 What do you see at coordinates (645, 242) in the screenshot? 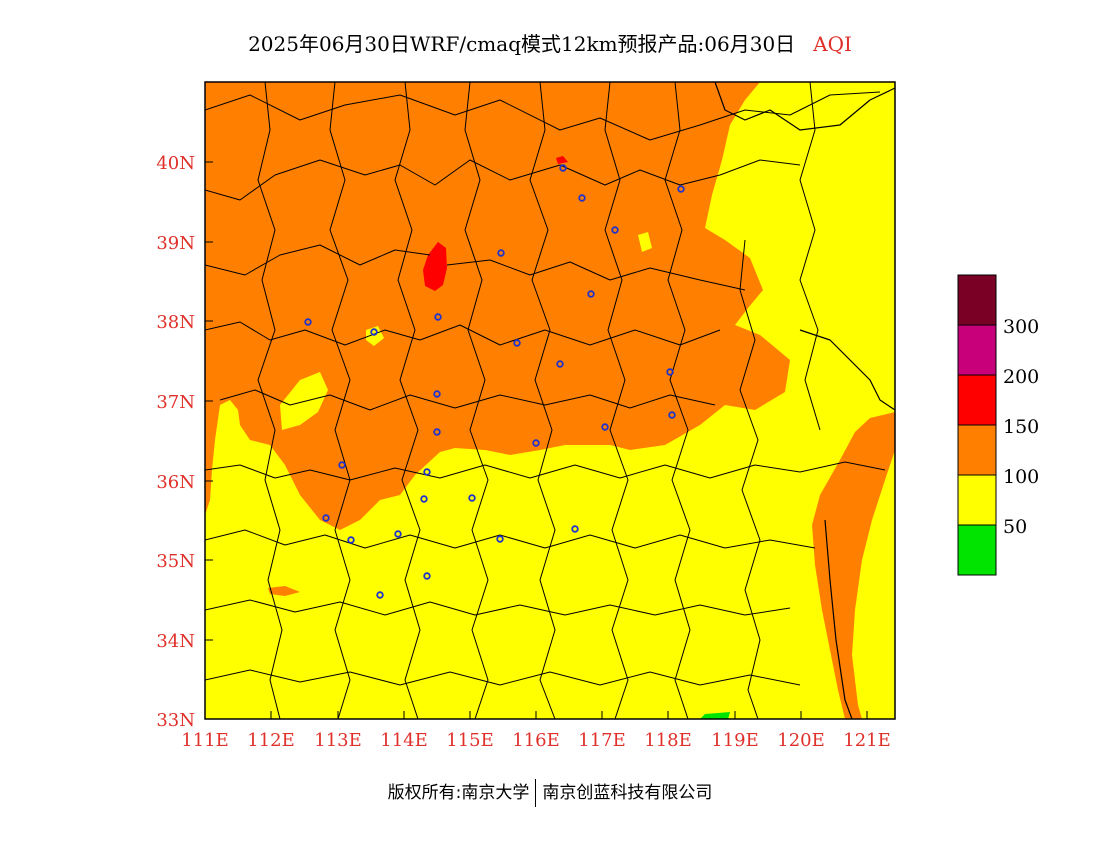
I see `aqi-moderate-pocket` at bounding box center [645, 242].